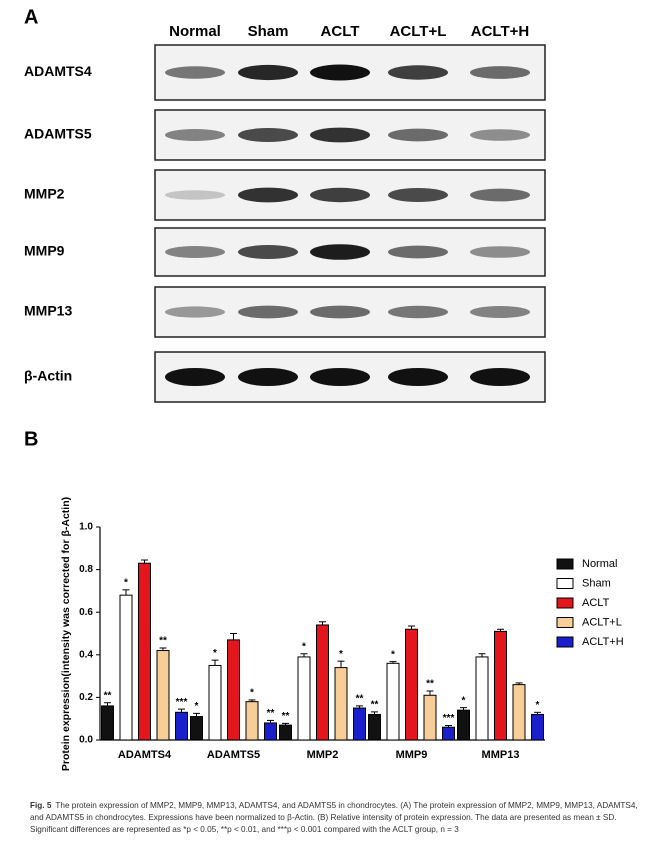 Image resolution: width=665 pixels, height=863 pixels. What do you see at coordinates (340, 31) in the screenshot?
I see `lane-label: ACLT` at bounding box center [340, 31].